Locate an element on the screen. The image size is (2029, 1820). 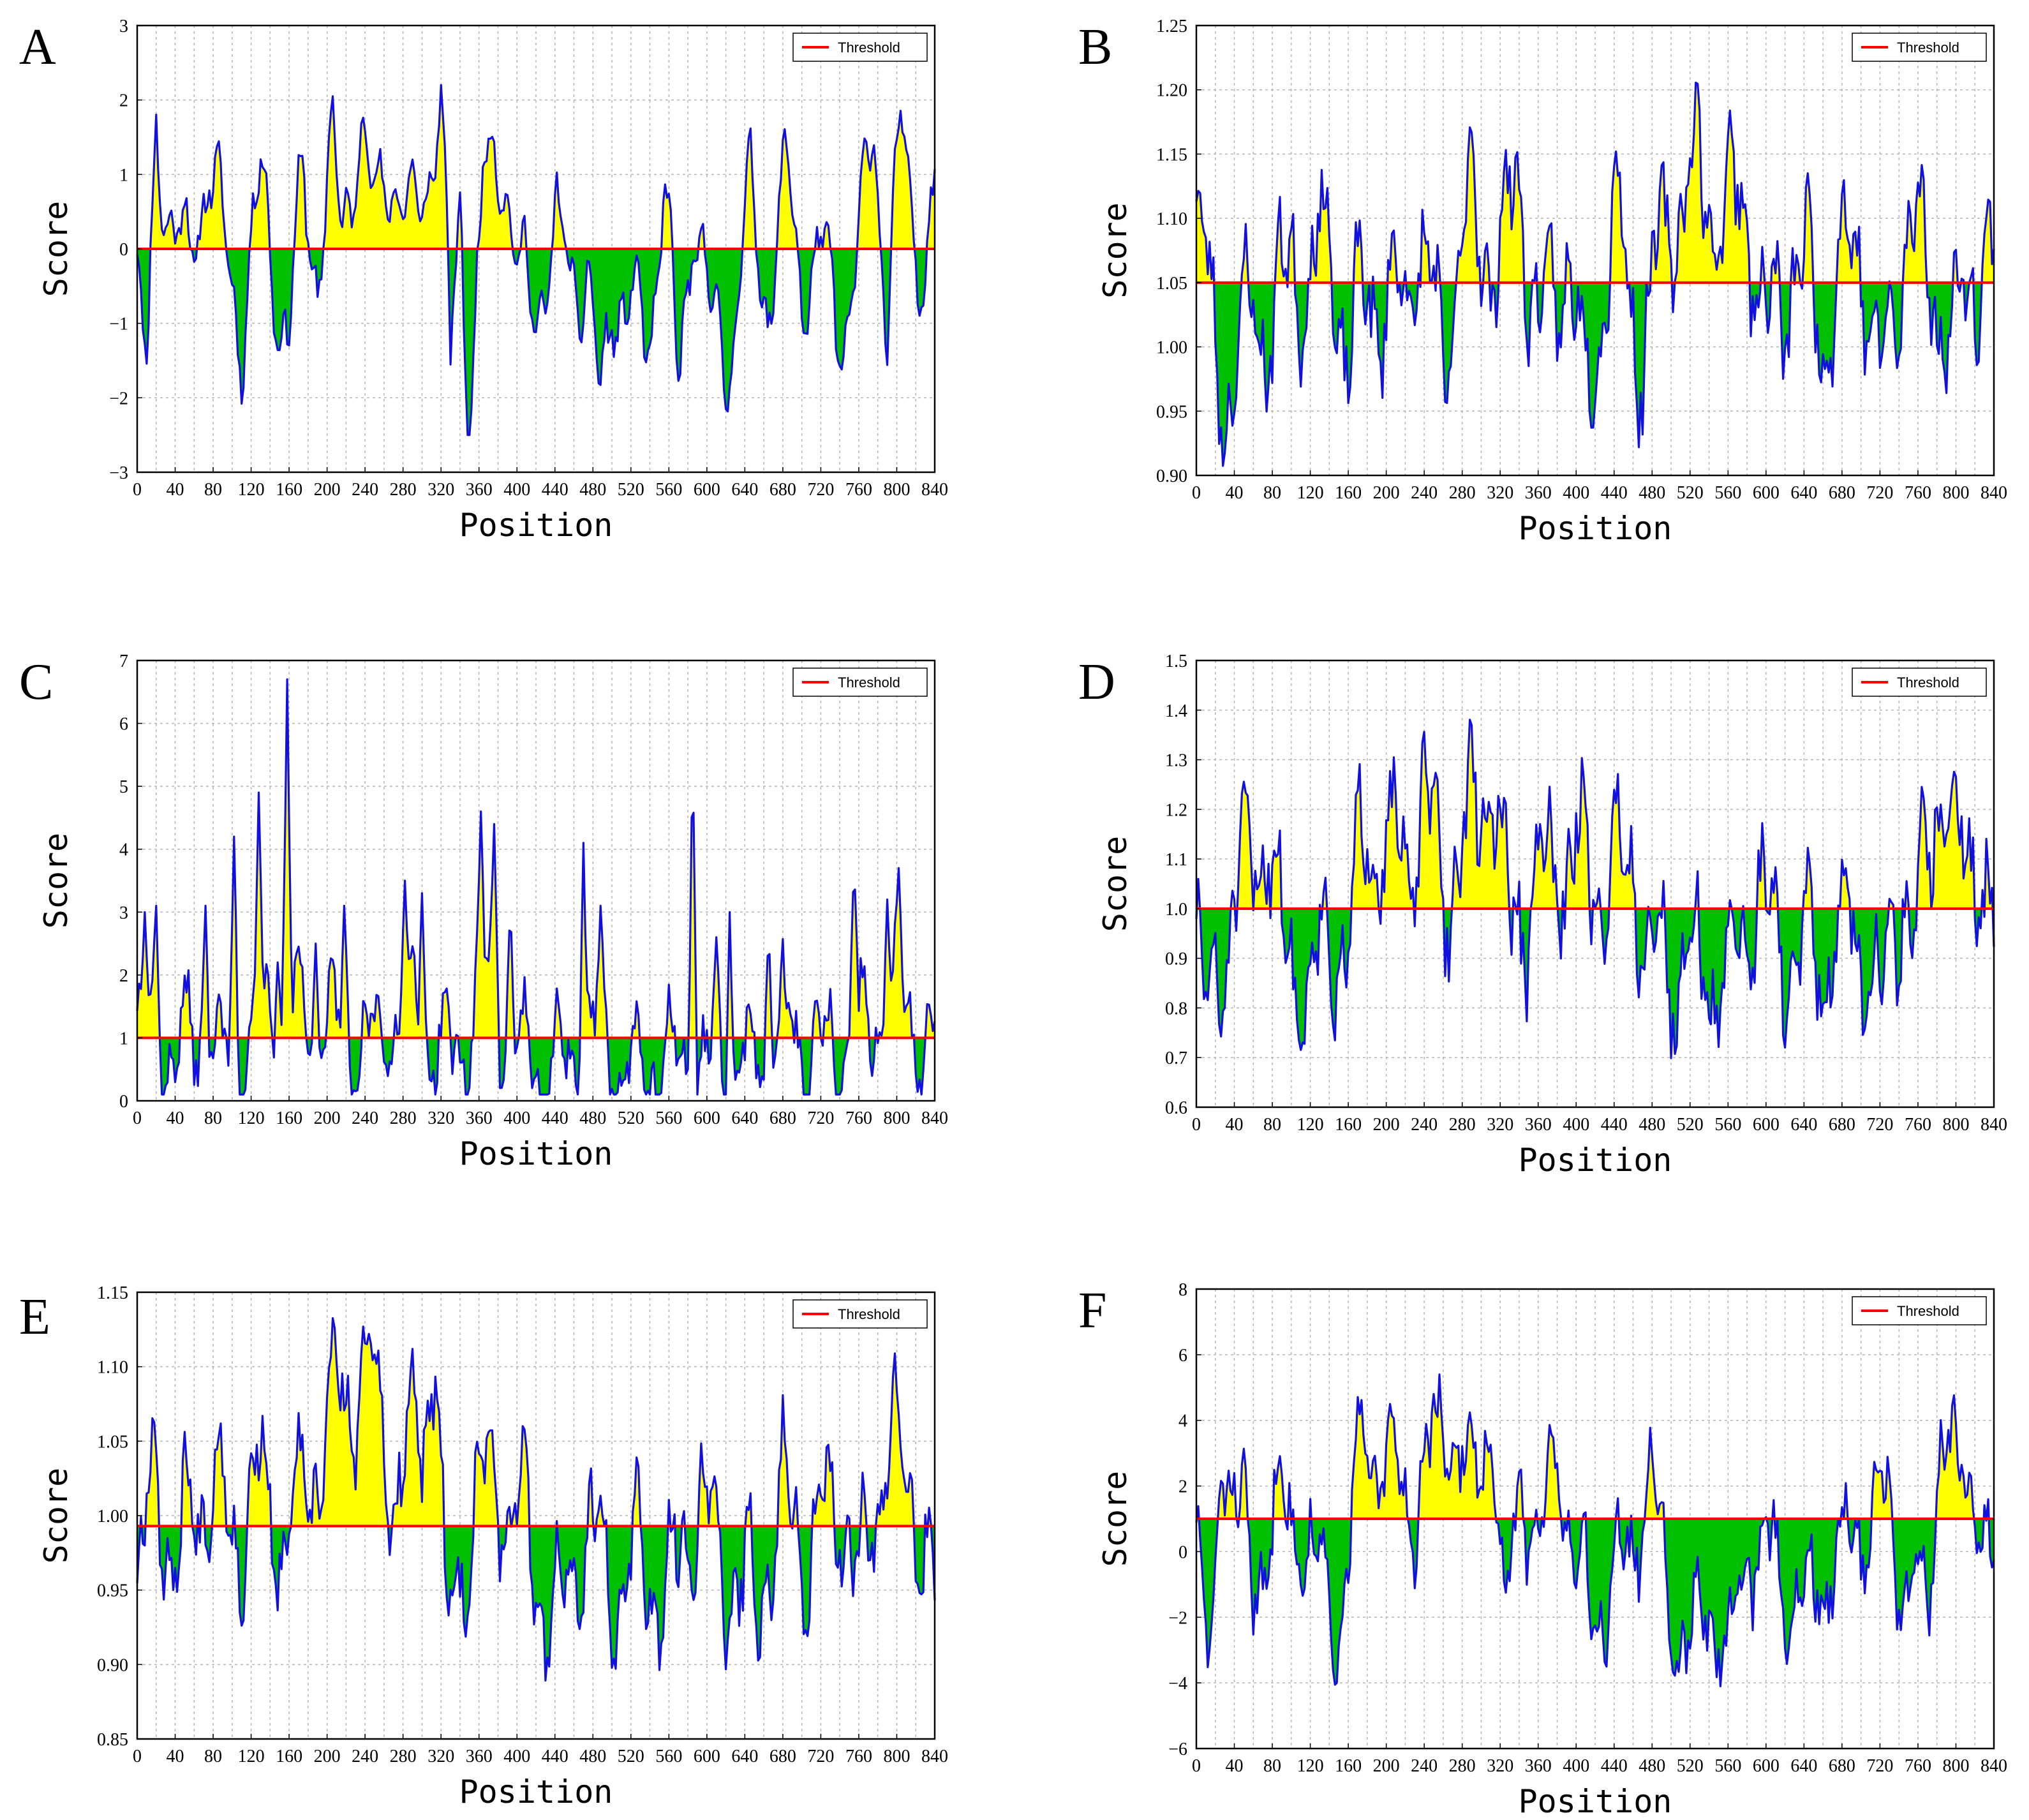
area-above-threshold is located at coordinates (536, 167).